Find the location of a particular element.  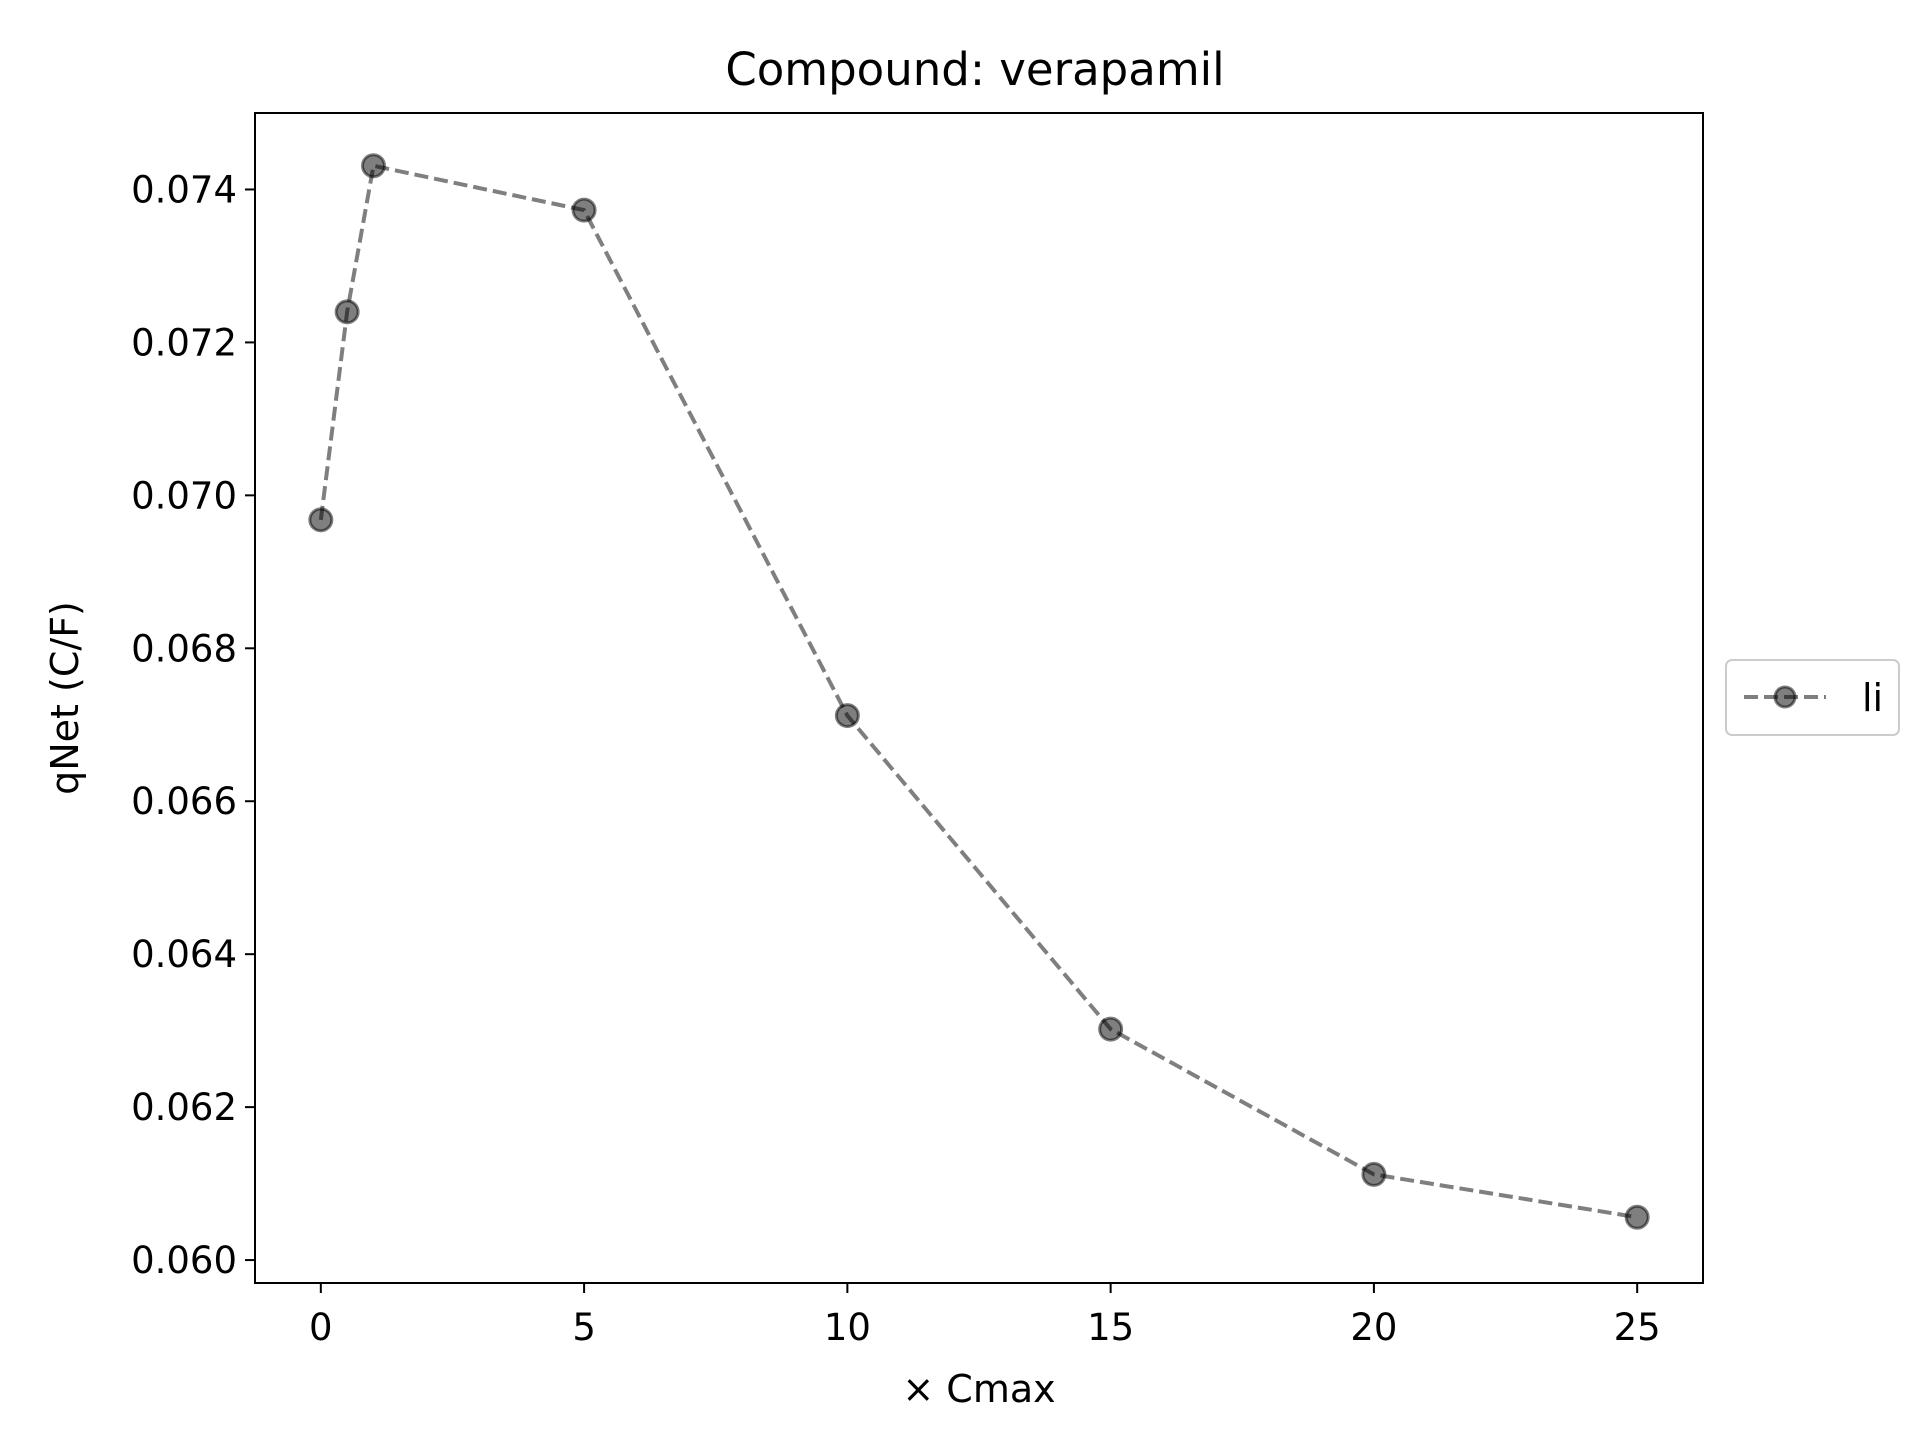

legend-label-li: li is located at coordinates (1872, 698).